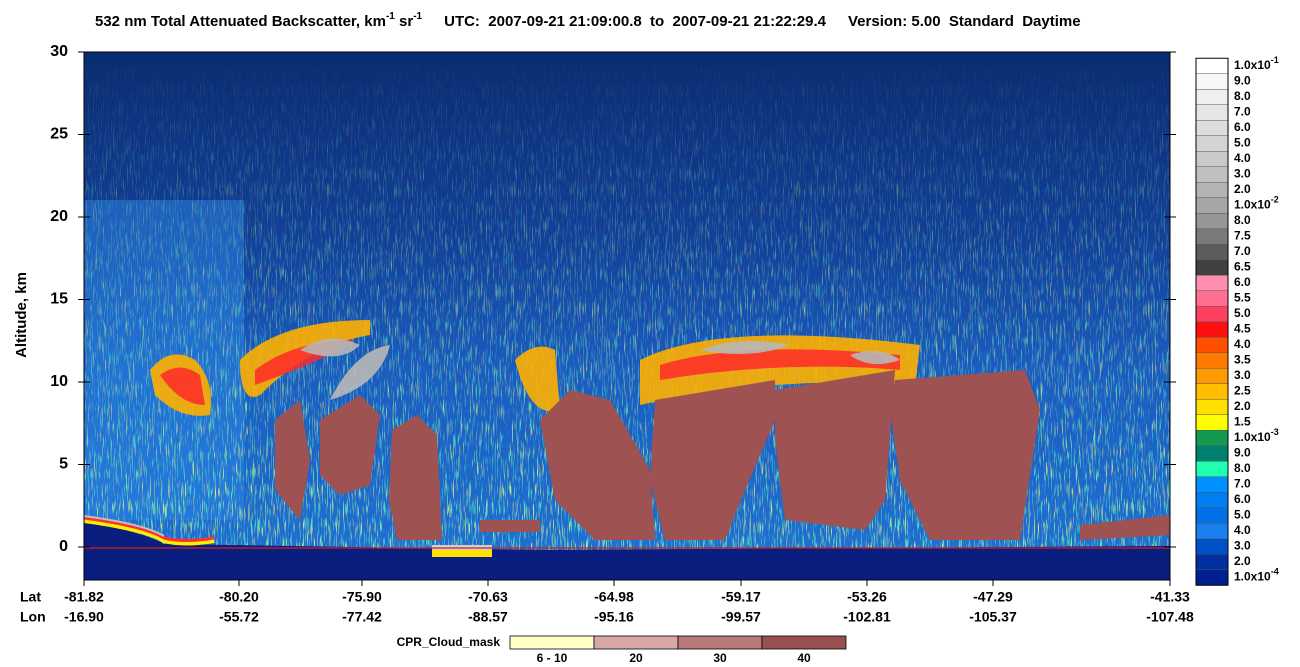  Describe the element at coordinates (59, 51) in the screenshot. I see `y-tick-label: 30` at that location.